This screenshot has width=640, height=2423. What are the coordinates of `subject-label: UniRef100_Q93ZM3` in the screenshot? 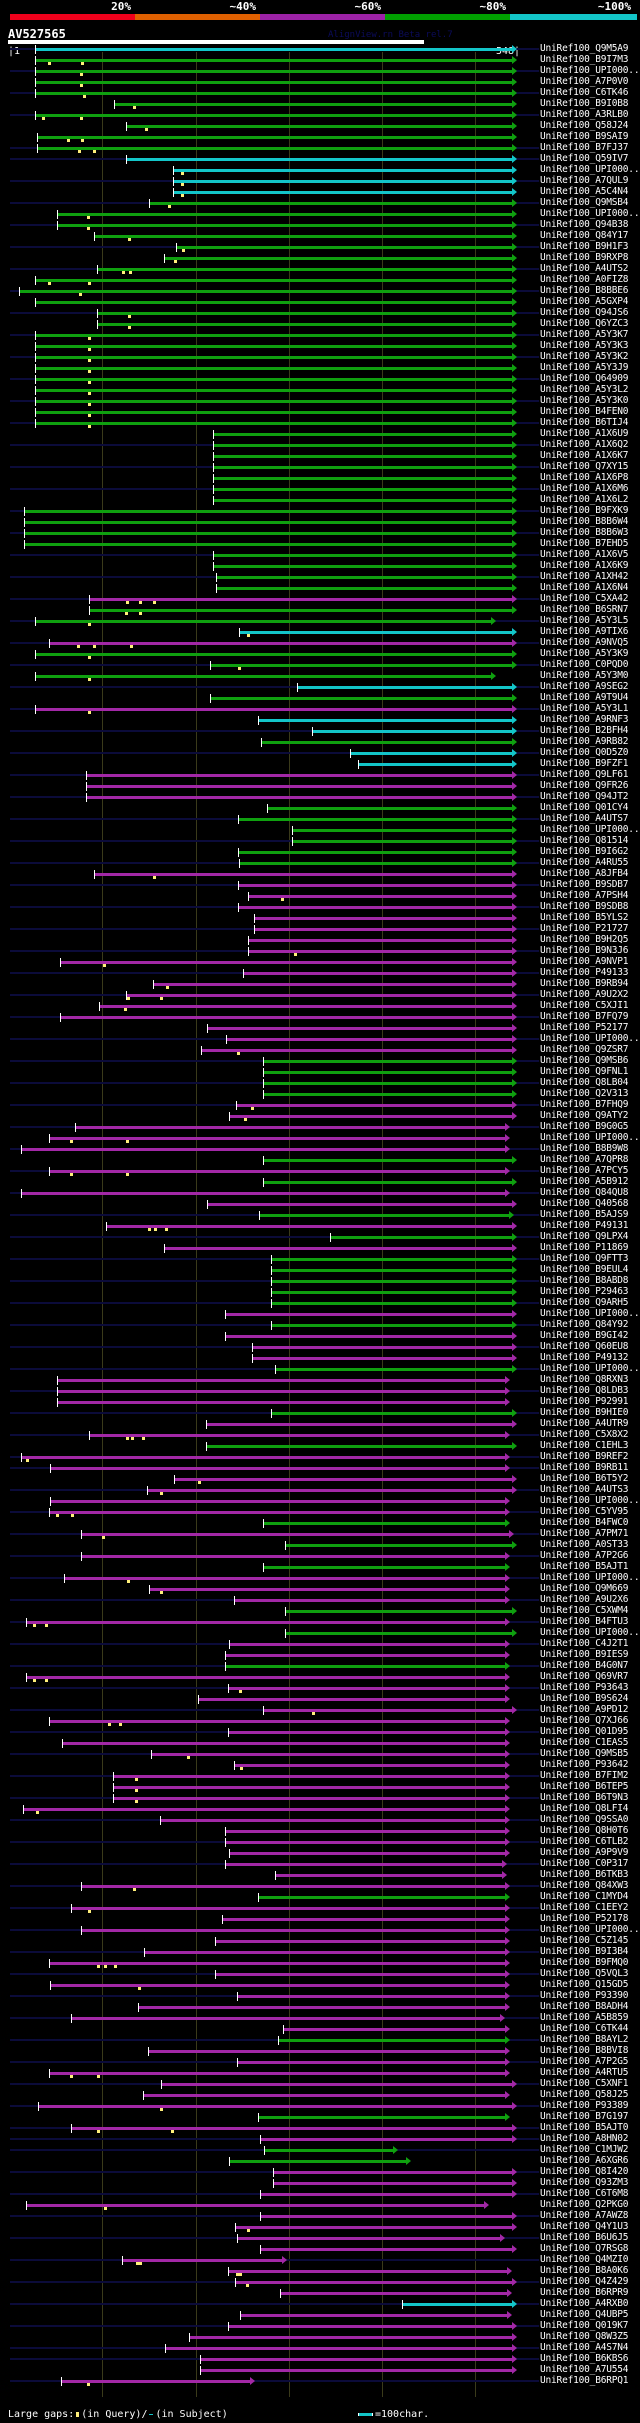 It's located at (584, 2182).